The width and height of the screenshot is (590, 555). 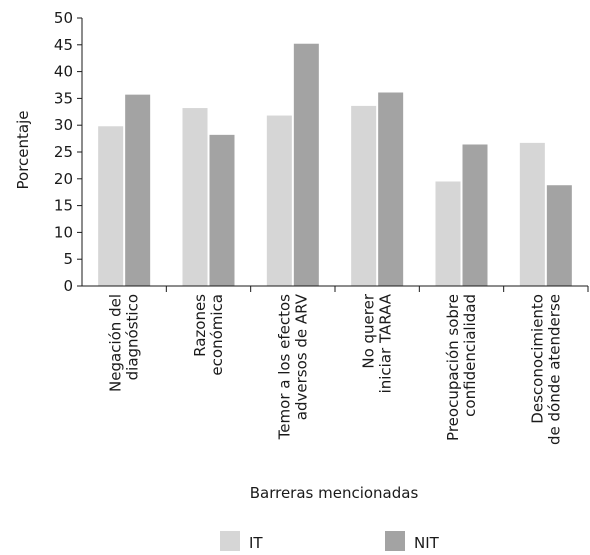 What do you see at coordinates (63, 179) in the screenshot?
I see `y-tick-label: 20` at bounding box center [63, 179].